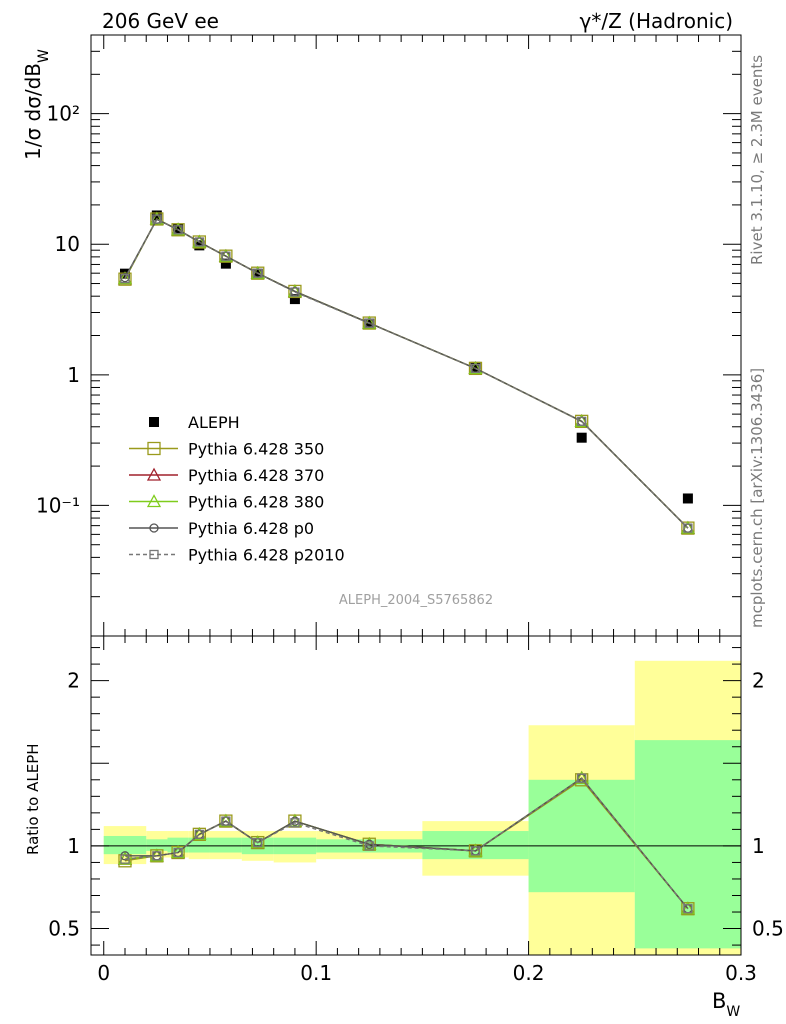 The width and height of the screenshot is (786, 1024). Describe the element at coordinates (741, 973) in the screenshot. I see `x-tick-label: 0.3` at that location.